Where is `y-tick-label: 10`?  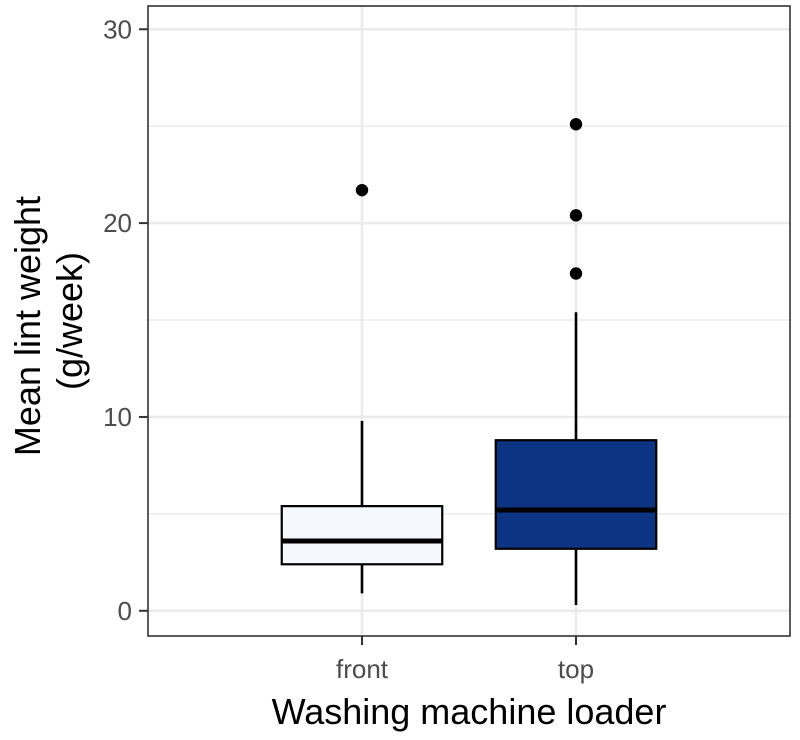 y-tick-label: 10 is located at coordinates (117, 417).